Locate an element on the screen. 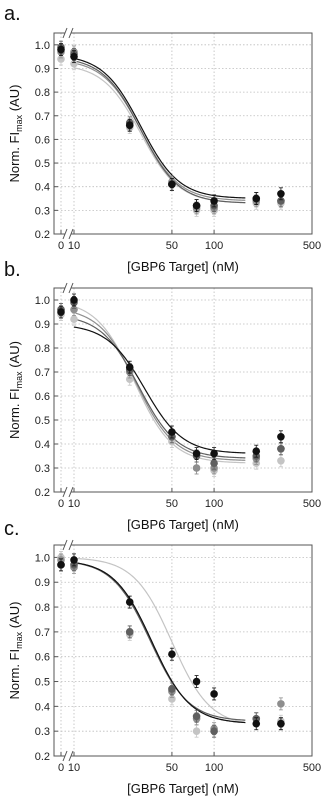  y-tick-label: 0.9 is located at coordinates (42, 583).